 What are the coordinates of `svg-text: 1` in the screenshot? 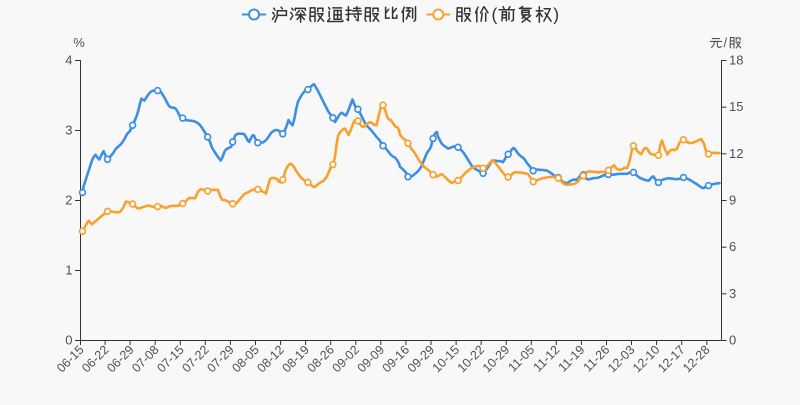 It's located at (68, 270).